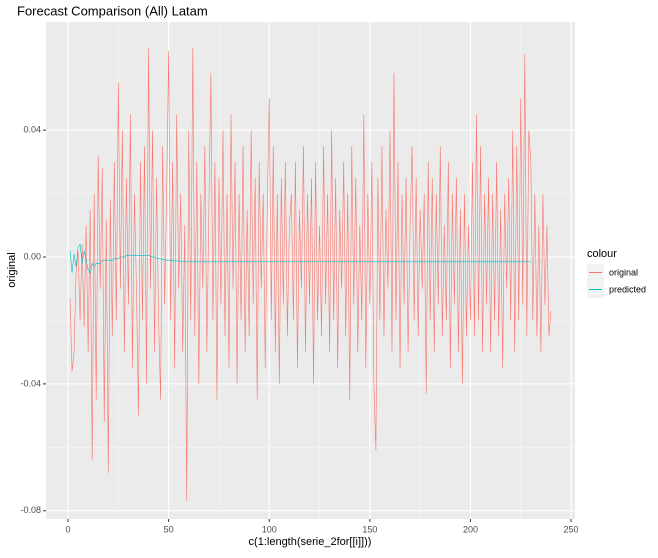 The width and height of the screenshot is (658, 558). I want to click on x-tick-label: 50, so click(169, 529).